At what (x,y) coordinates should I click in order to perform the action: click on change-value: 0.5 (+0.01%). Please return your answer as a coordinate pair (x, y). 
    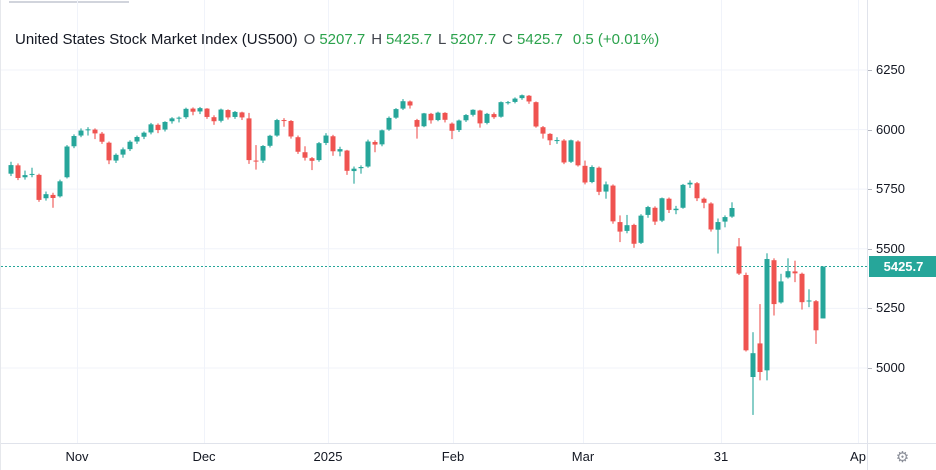
    Looking at the image, I should click on (616, 39).